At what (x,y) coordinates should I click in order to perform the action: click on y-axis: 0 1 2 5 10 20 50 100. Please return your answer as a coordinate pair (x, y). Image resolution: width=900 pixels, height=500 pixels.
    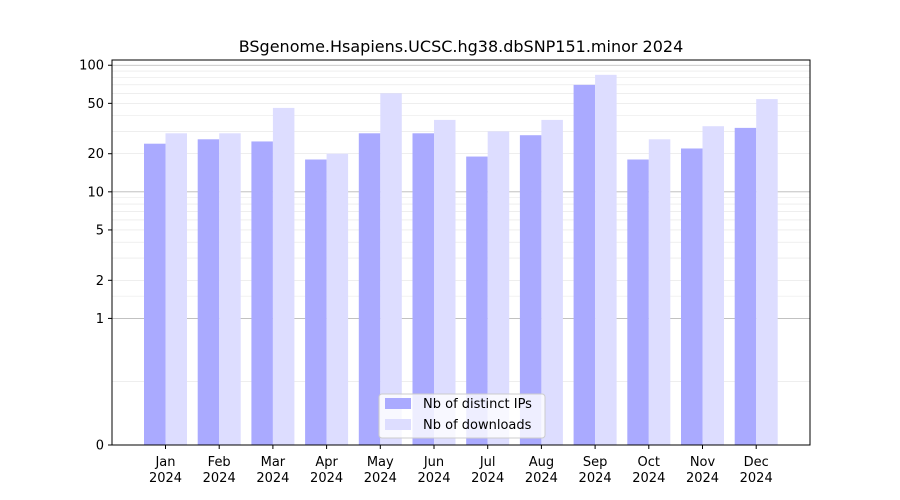
    Looking at the image, I should click on (95, 256).